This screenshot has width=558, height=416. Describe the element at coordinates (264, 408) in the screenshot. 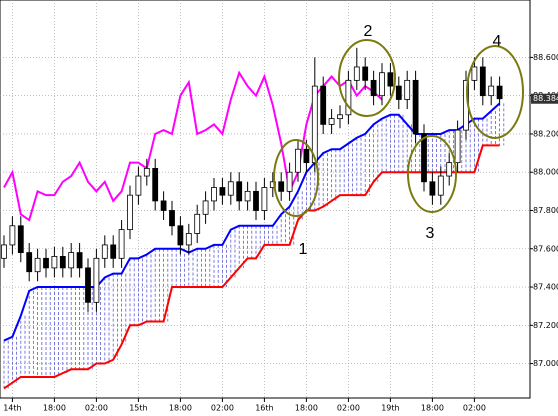

I see `x-tick-label: 16th` at that location.